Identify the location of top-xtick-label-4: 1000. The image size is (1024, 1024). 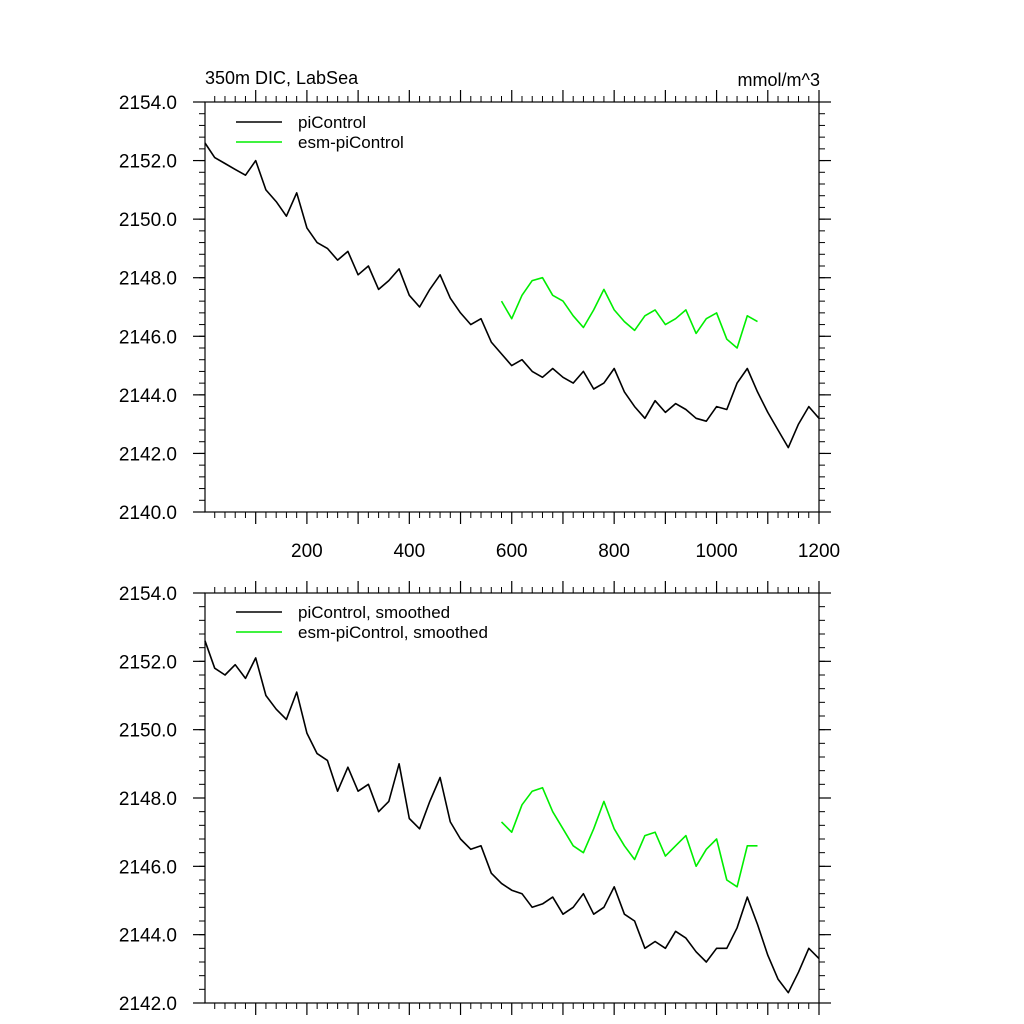
(716, 551).